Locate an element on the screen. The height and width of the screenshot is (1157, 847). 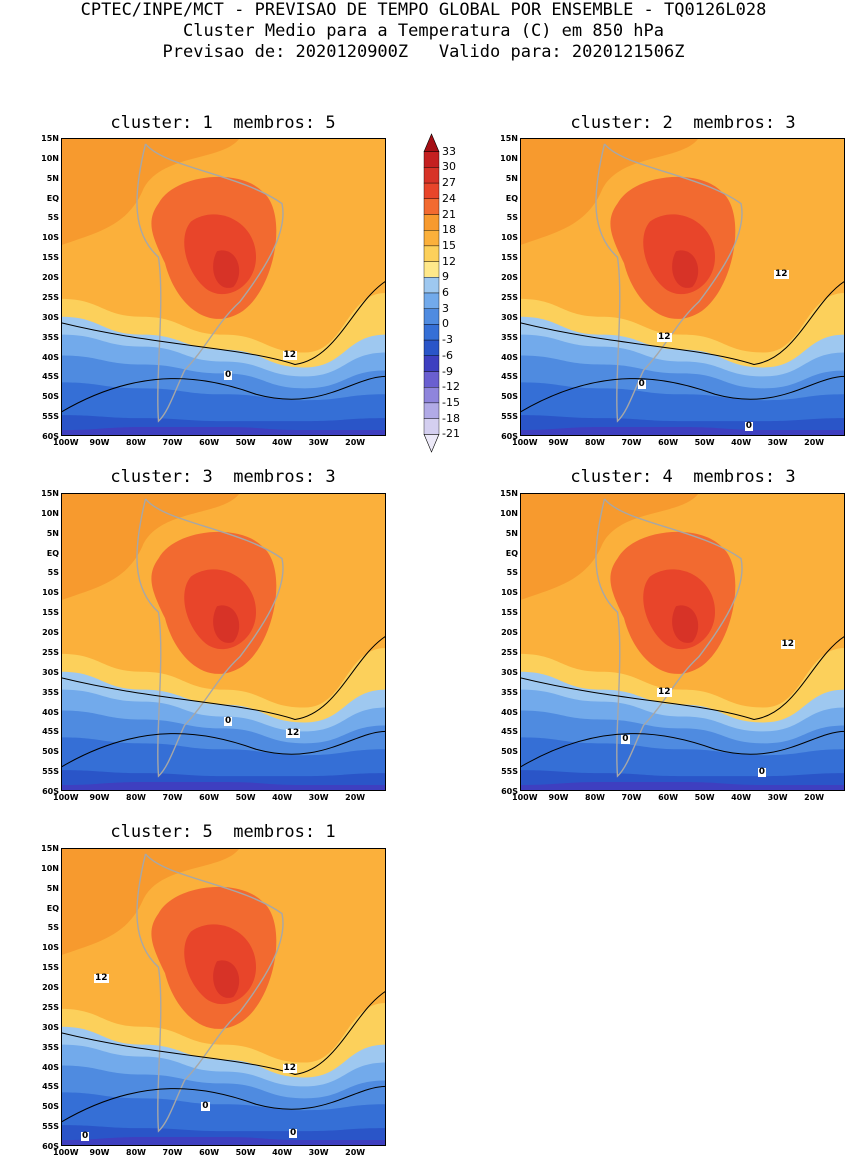
lat-label: 25S is located at coordinates (509, 652).